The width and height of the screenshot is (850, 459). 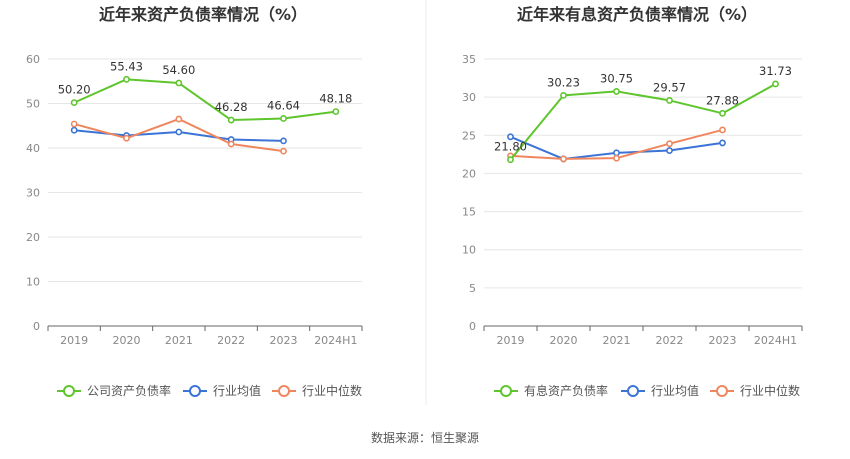 I want to click on data-label: 30.23, so click(x=563, y=82).